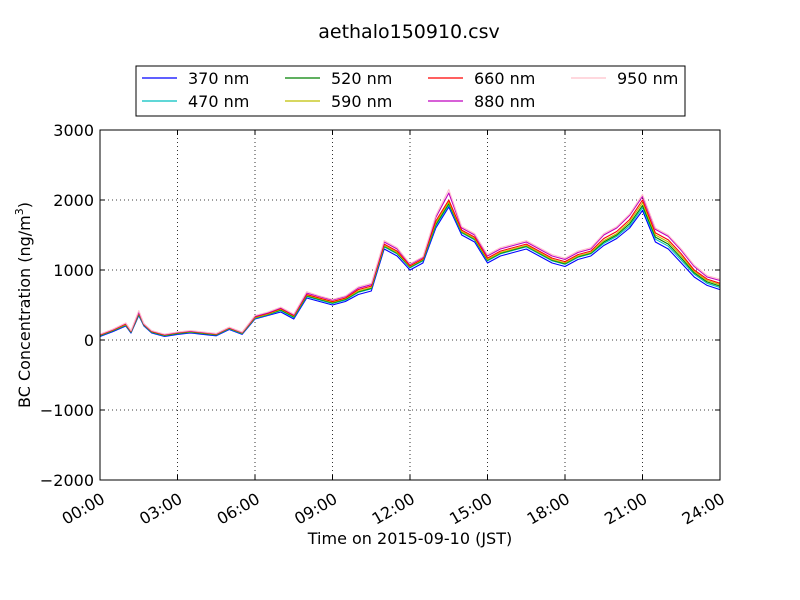  What do you see at coordinates (409, 32) in the screenshot?
I see `chart-title: aethalo150910.csv` at bounding box center [409, 32].